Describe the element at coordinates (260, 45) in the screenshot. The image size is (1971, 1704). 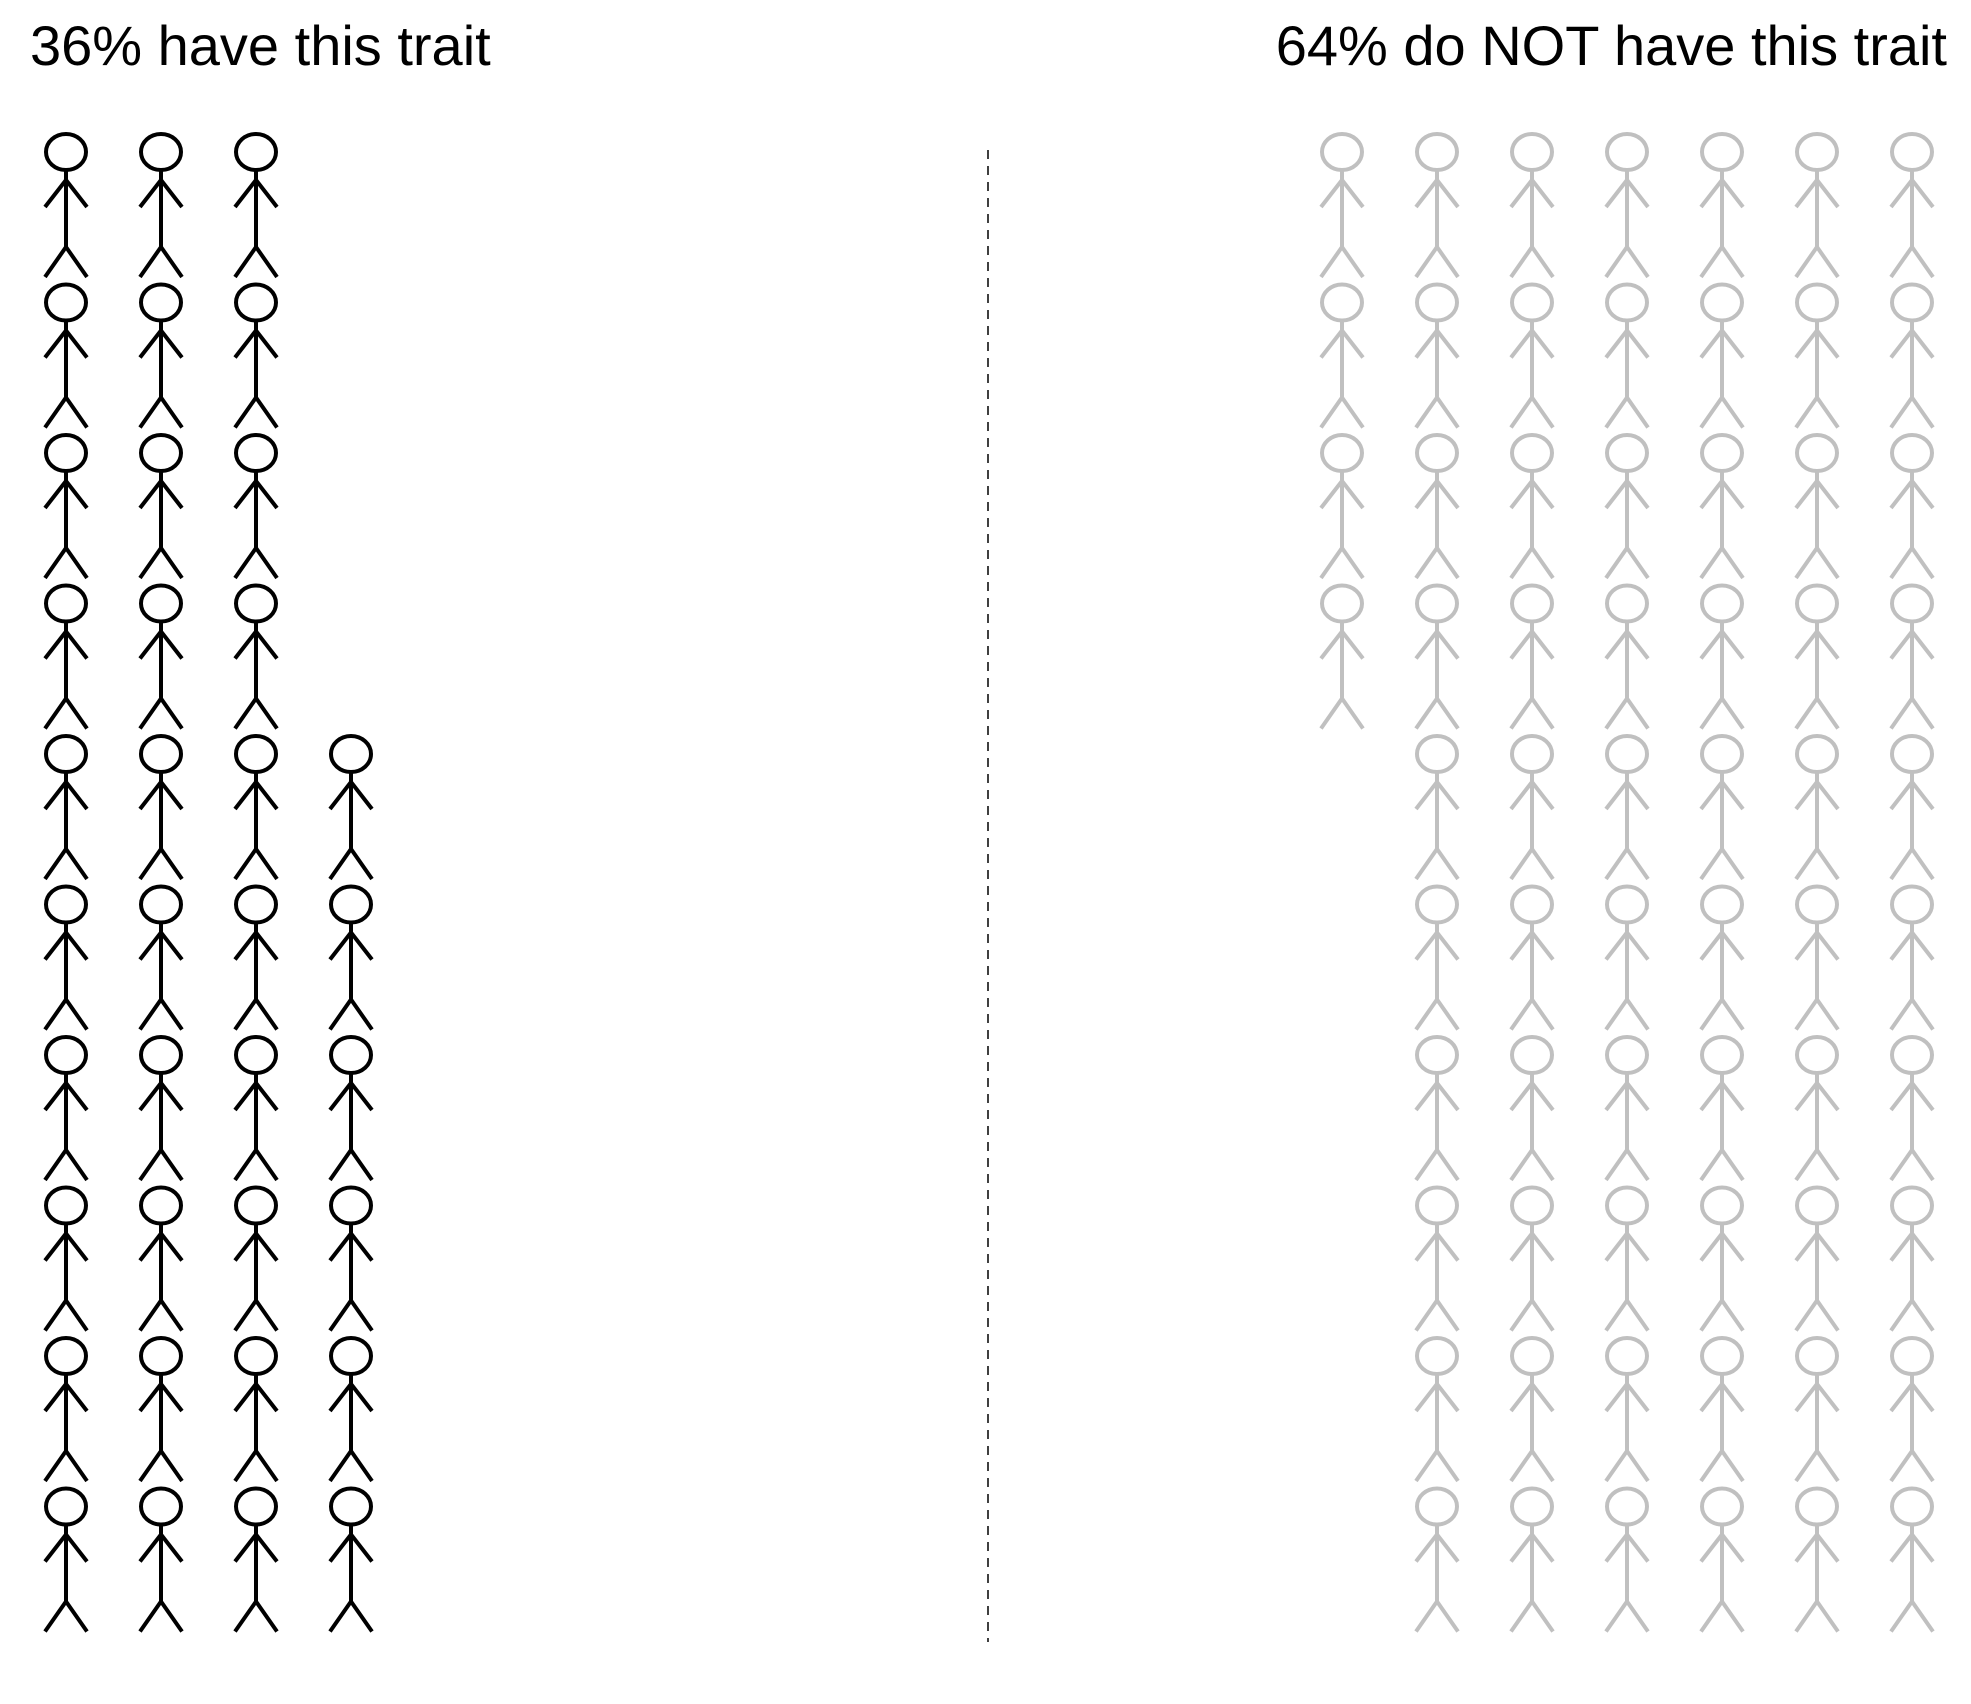
I see `left-group-label: 36% have this trait` at that location.